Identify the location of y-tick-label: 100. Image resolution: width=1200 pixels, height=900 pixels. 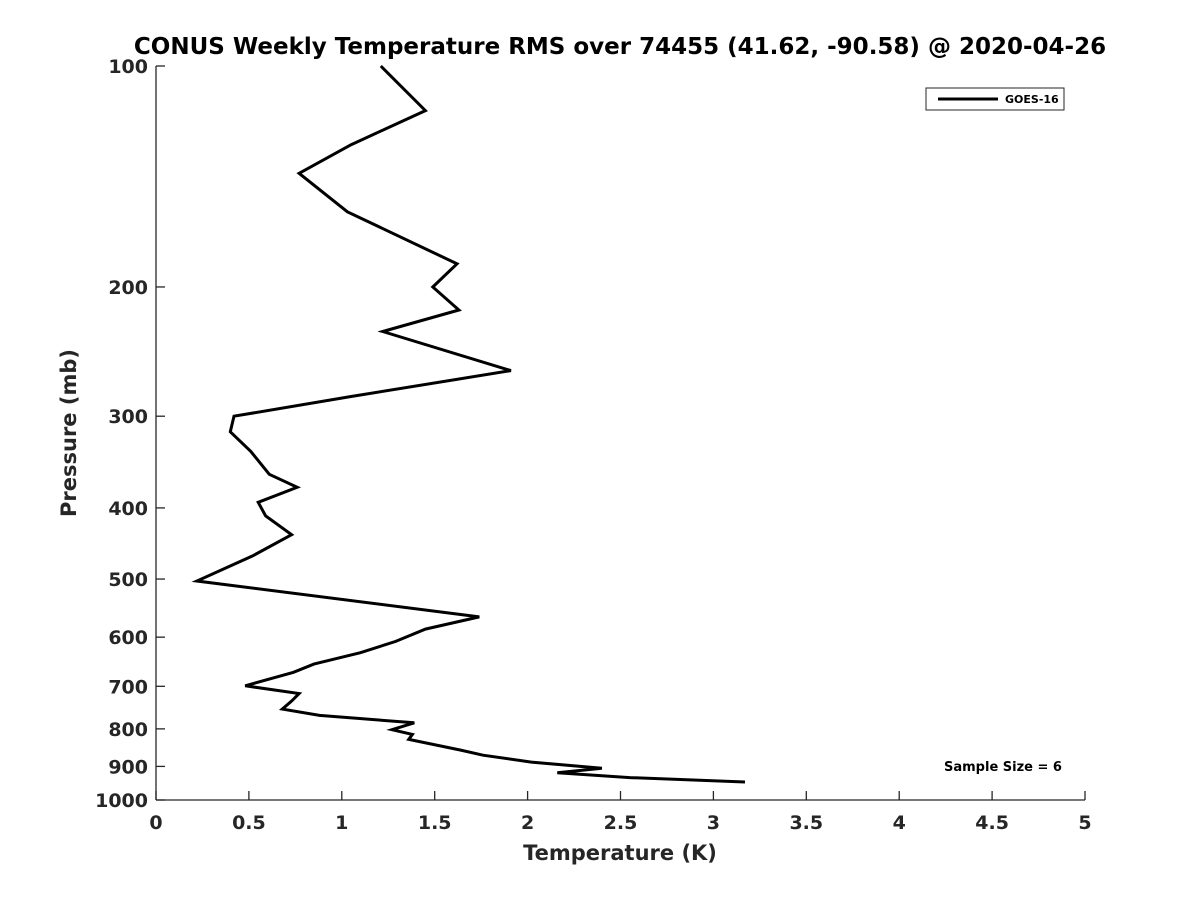
(128, 67).